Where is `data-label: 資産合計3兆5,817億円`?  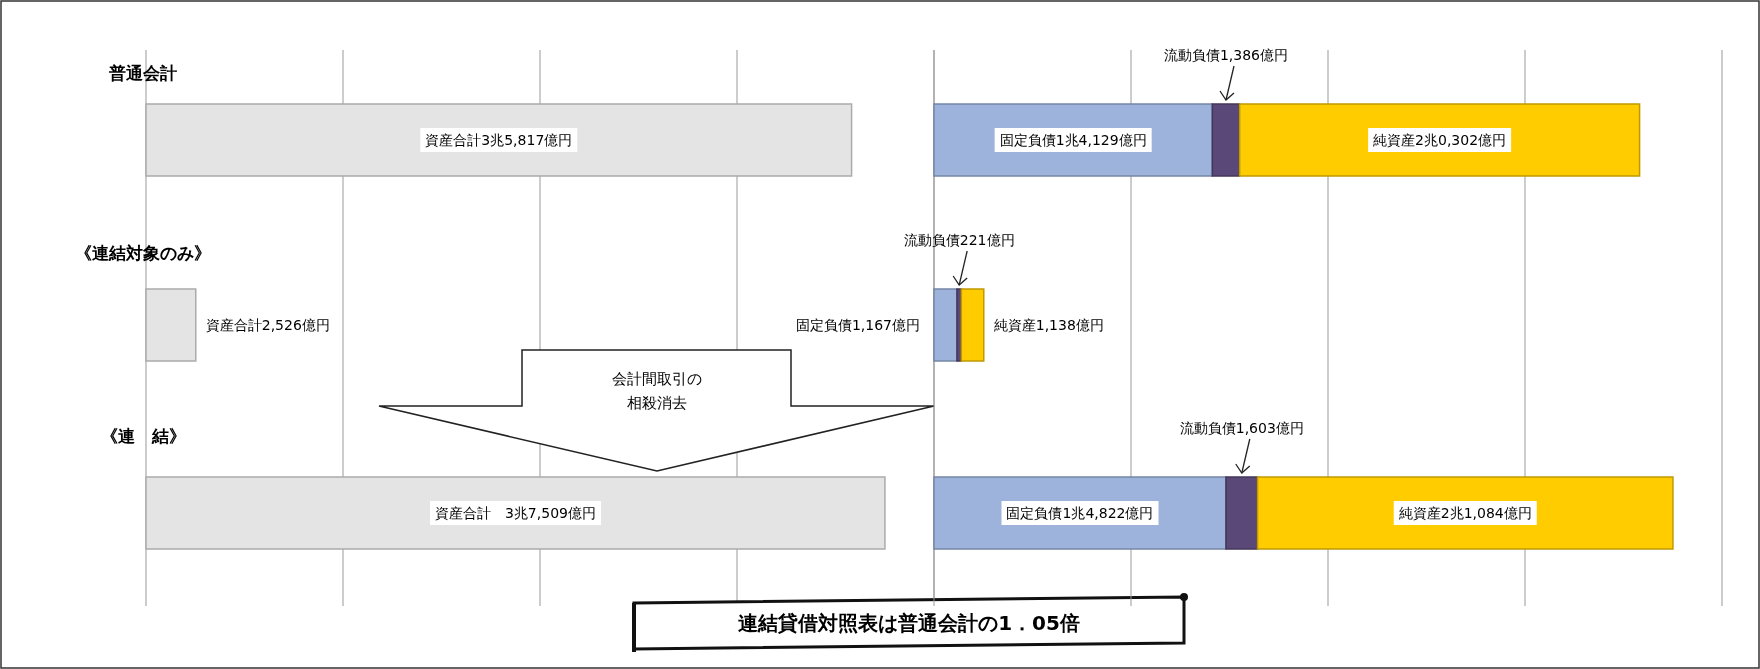 data-label: 資産合計3兆5,817億円 is located at coordinates (499, 140).